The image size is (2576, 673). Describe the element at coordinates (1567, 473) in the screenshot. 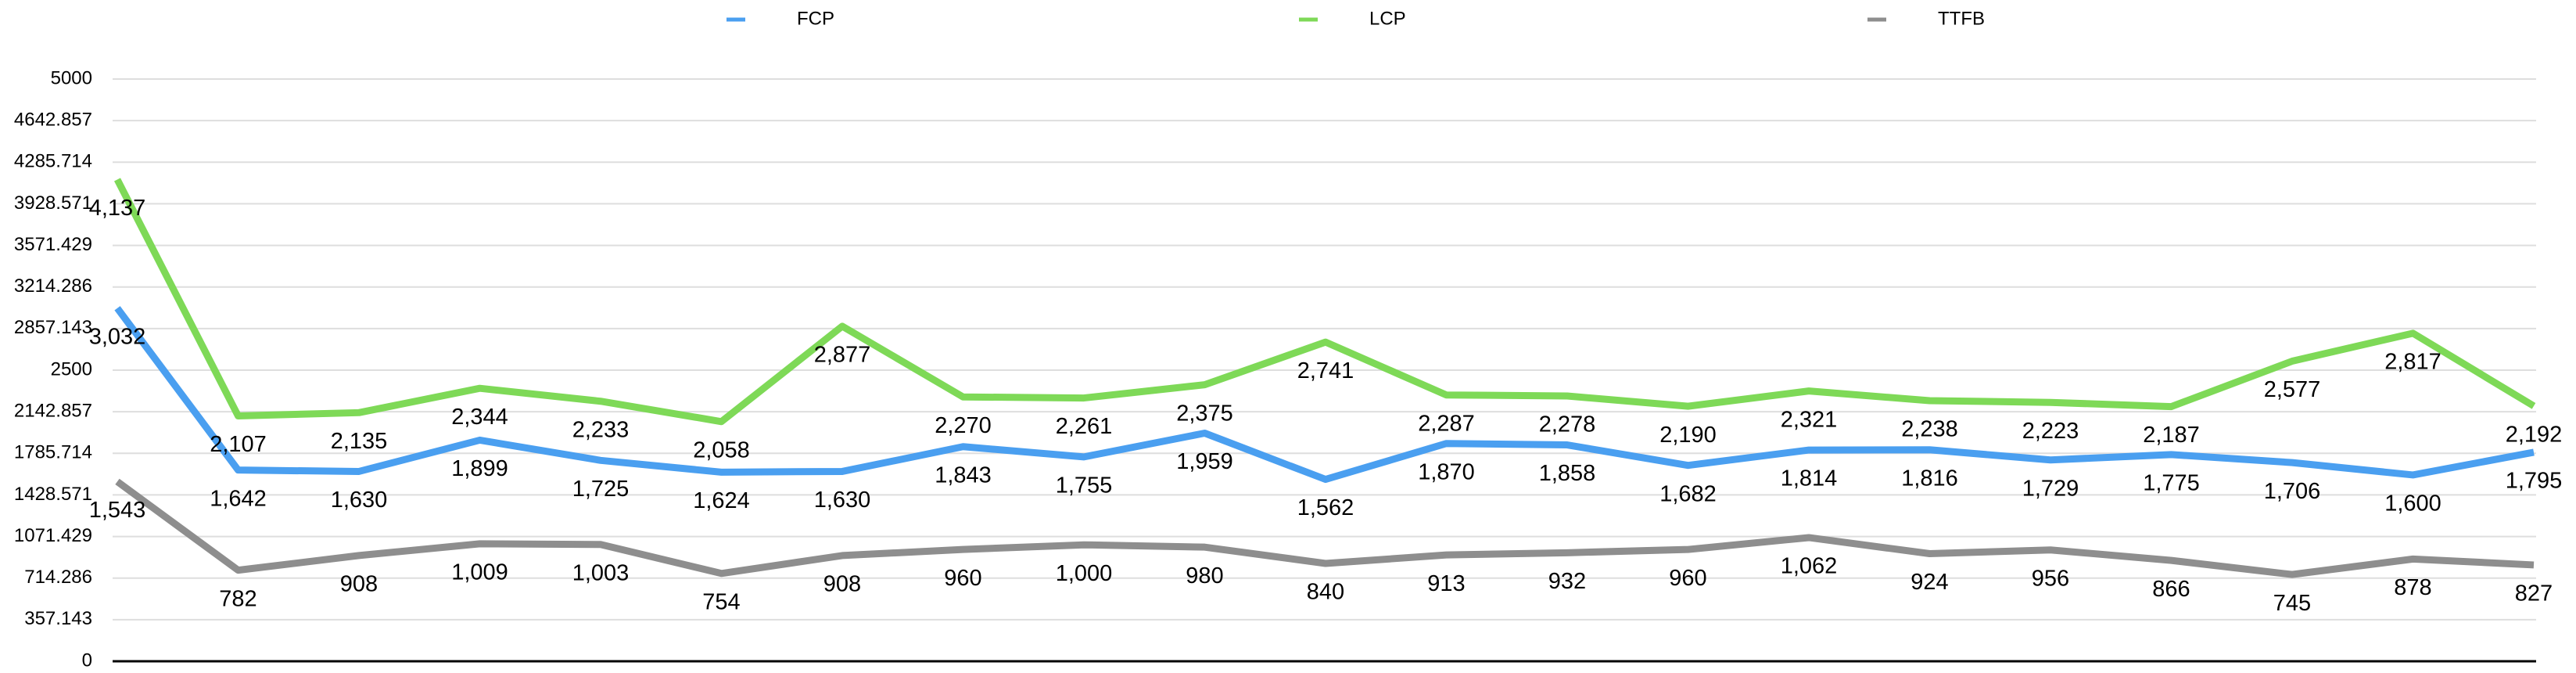

I see `data-label: 1,858` at that location.